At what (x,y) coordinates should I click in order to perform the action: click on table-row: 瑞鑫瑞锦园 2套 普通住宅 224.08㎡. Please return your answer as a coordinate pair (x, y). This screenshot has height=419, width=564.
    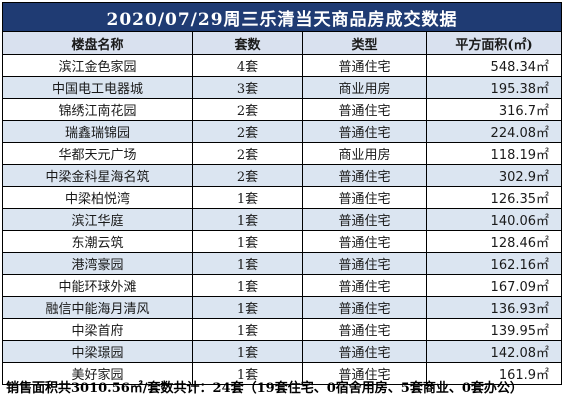
    Looking at the image, I should click on (282, 131).